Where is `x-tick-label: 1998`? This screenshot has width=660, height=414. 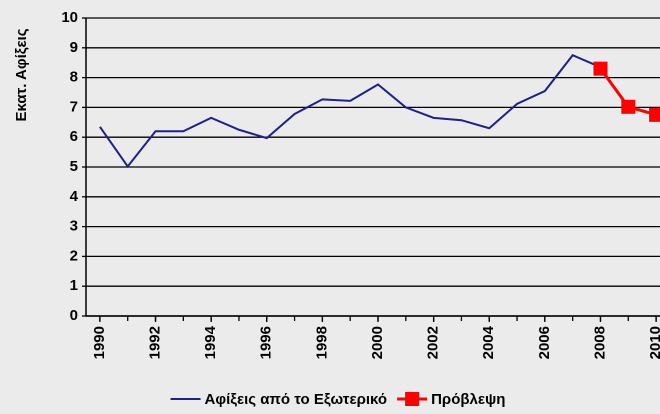 x-tick-label: 1998 is located at coordinates (321, 342).